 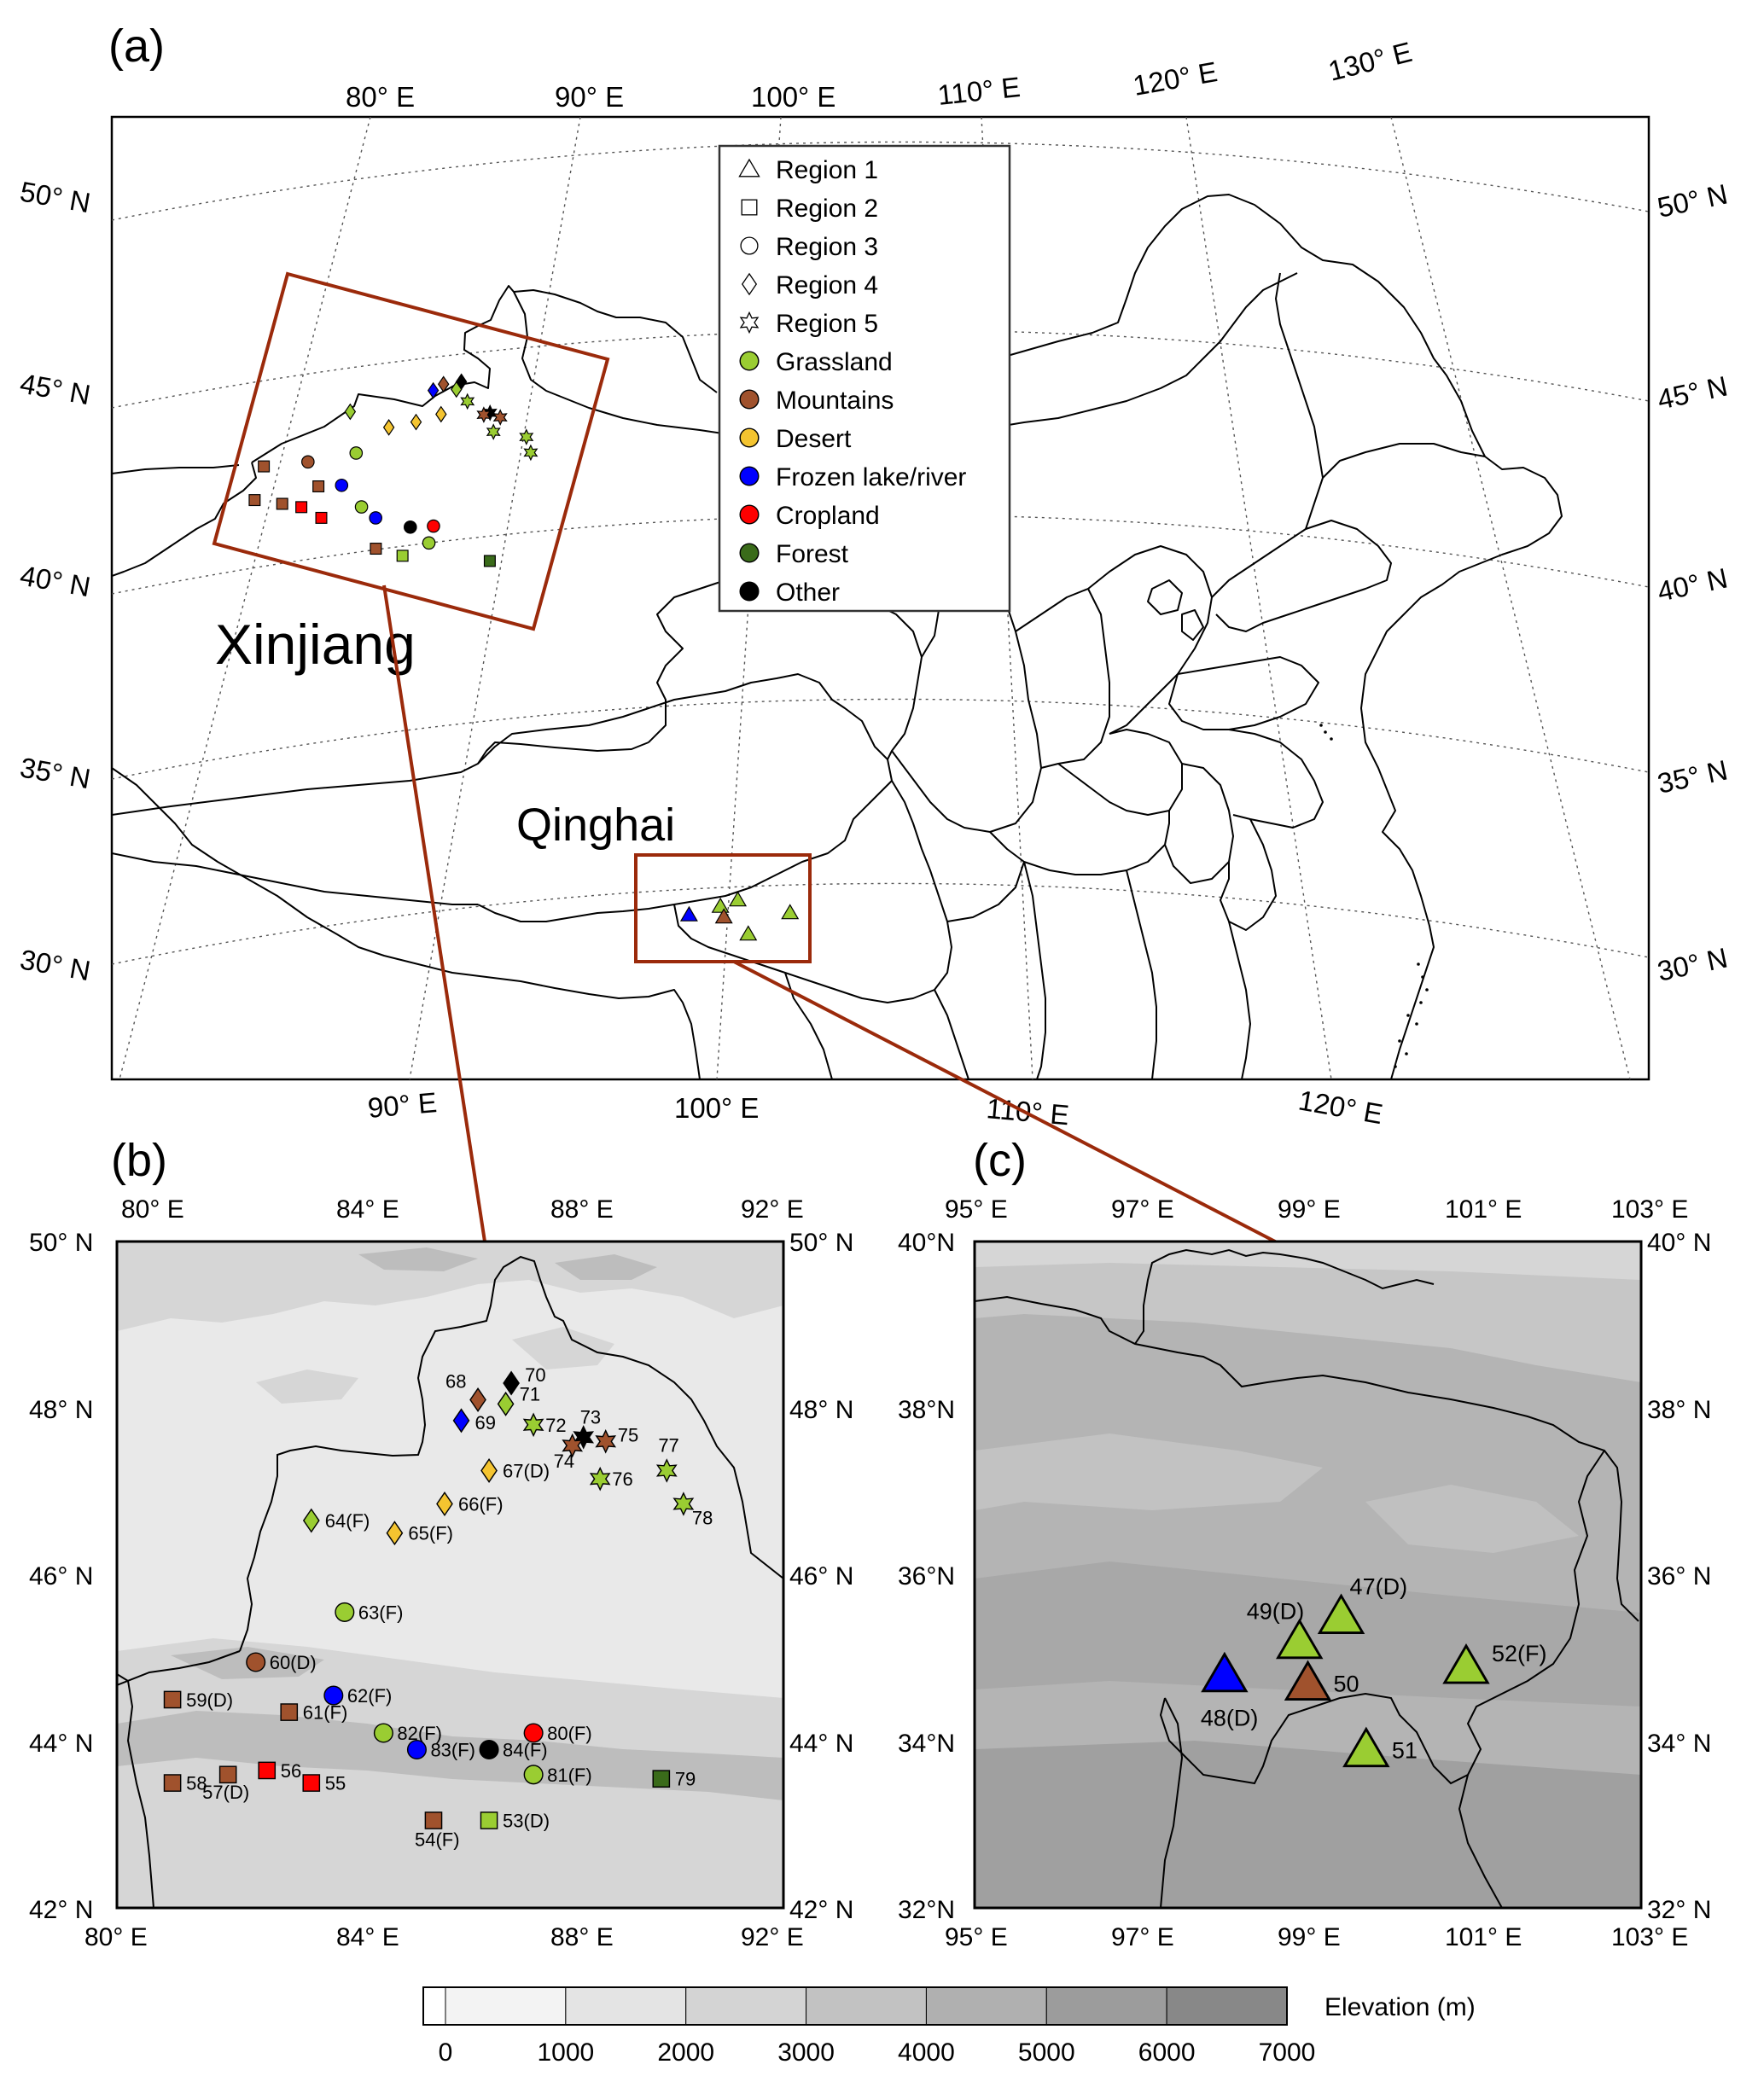 I want to click on legend-label: Desert, so click(x=814, y=439).